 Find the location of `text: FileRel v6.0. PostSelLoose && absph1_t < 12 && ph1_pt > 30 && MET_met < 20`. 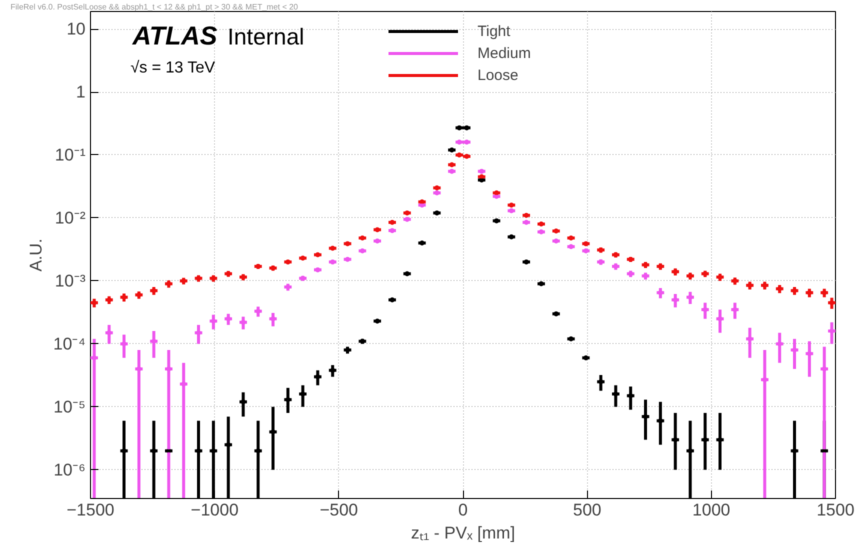

text: FileRel v6.0. PostSelLoose && absph1_t < 12 && ph1_pt > 30 && MET_met < 20 is located at coordinates (154, 7).